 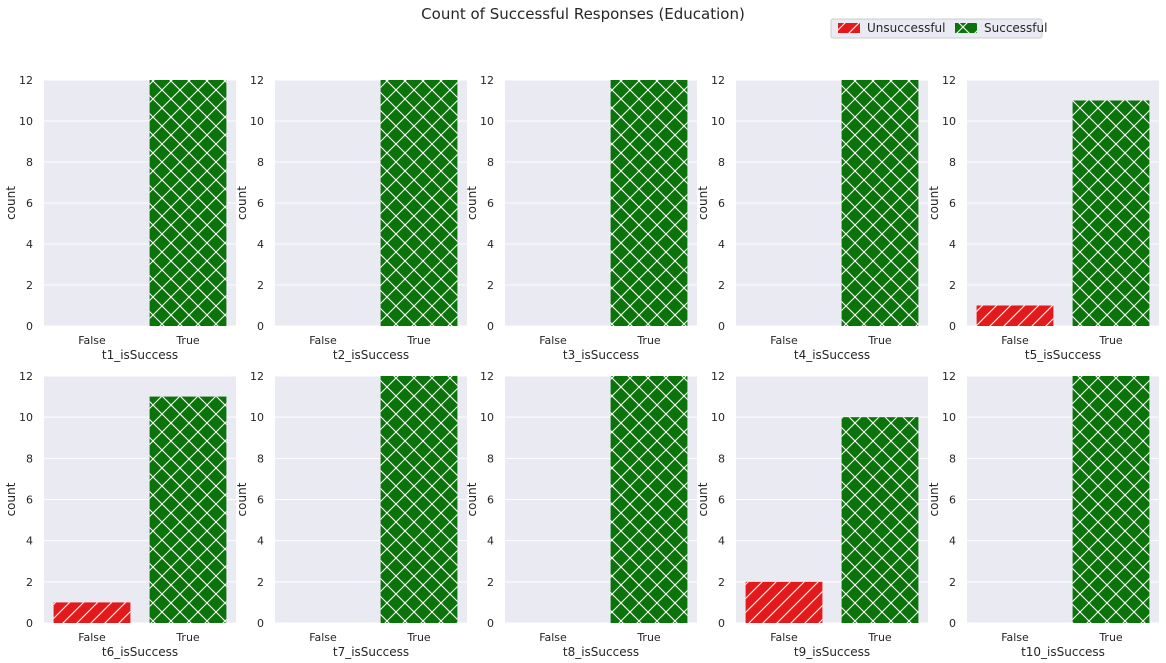 I want to click on legend-swatch-hatch, so click(x=966, y=28).